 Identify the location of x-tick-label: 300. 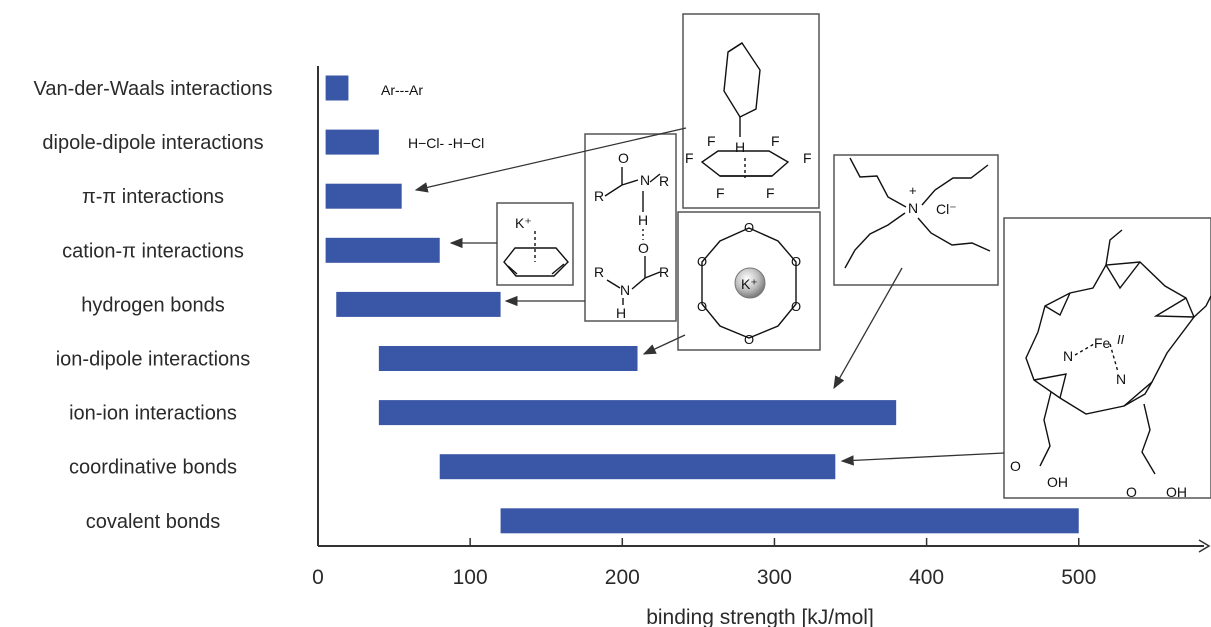
(774, 577).